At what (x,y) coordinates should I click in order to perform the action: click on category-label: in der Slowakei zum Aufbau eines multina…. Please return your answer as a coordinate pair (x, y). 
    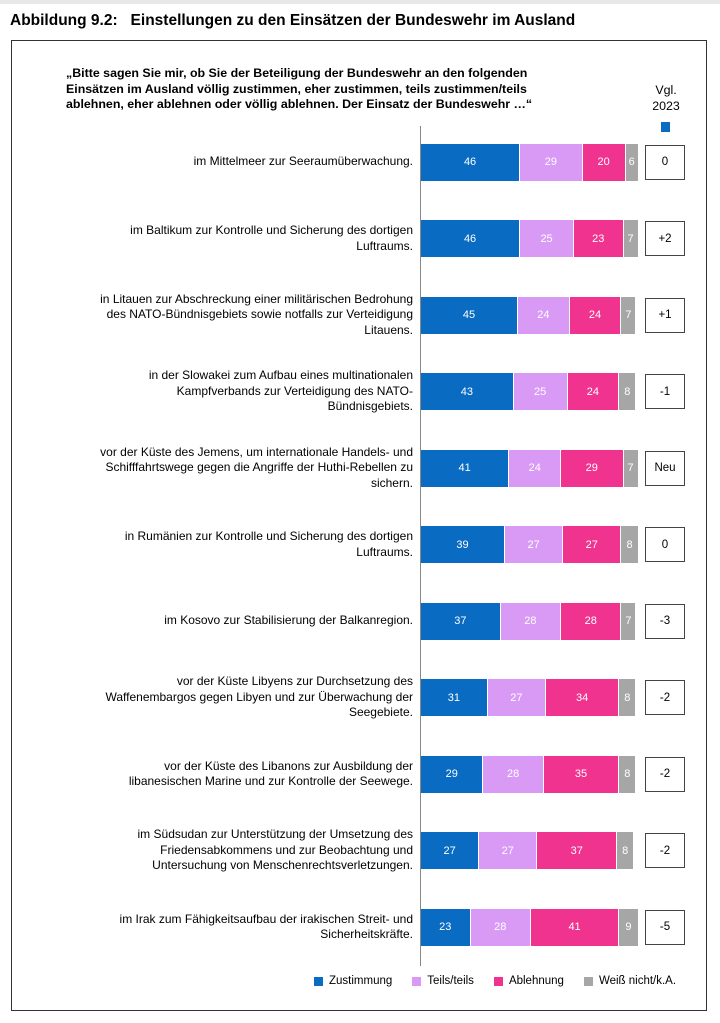
    Looking at the image, I should click on (280, 390).